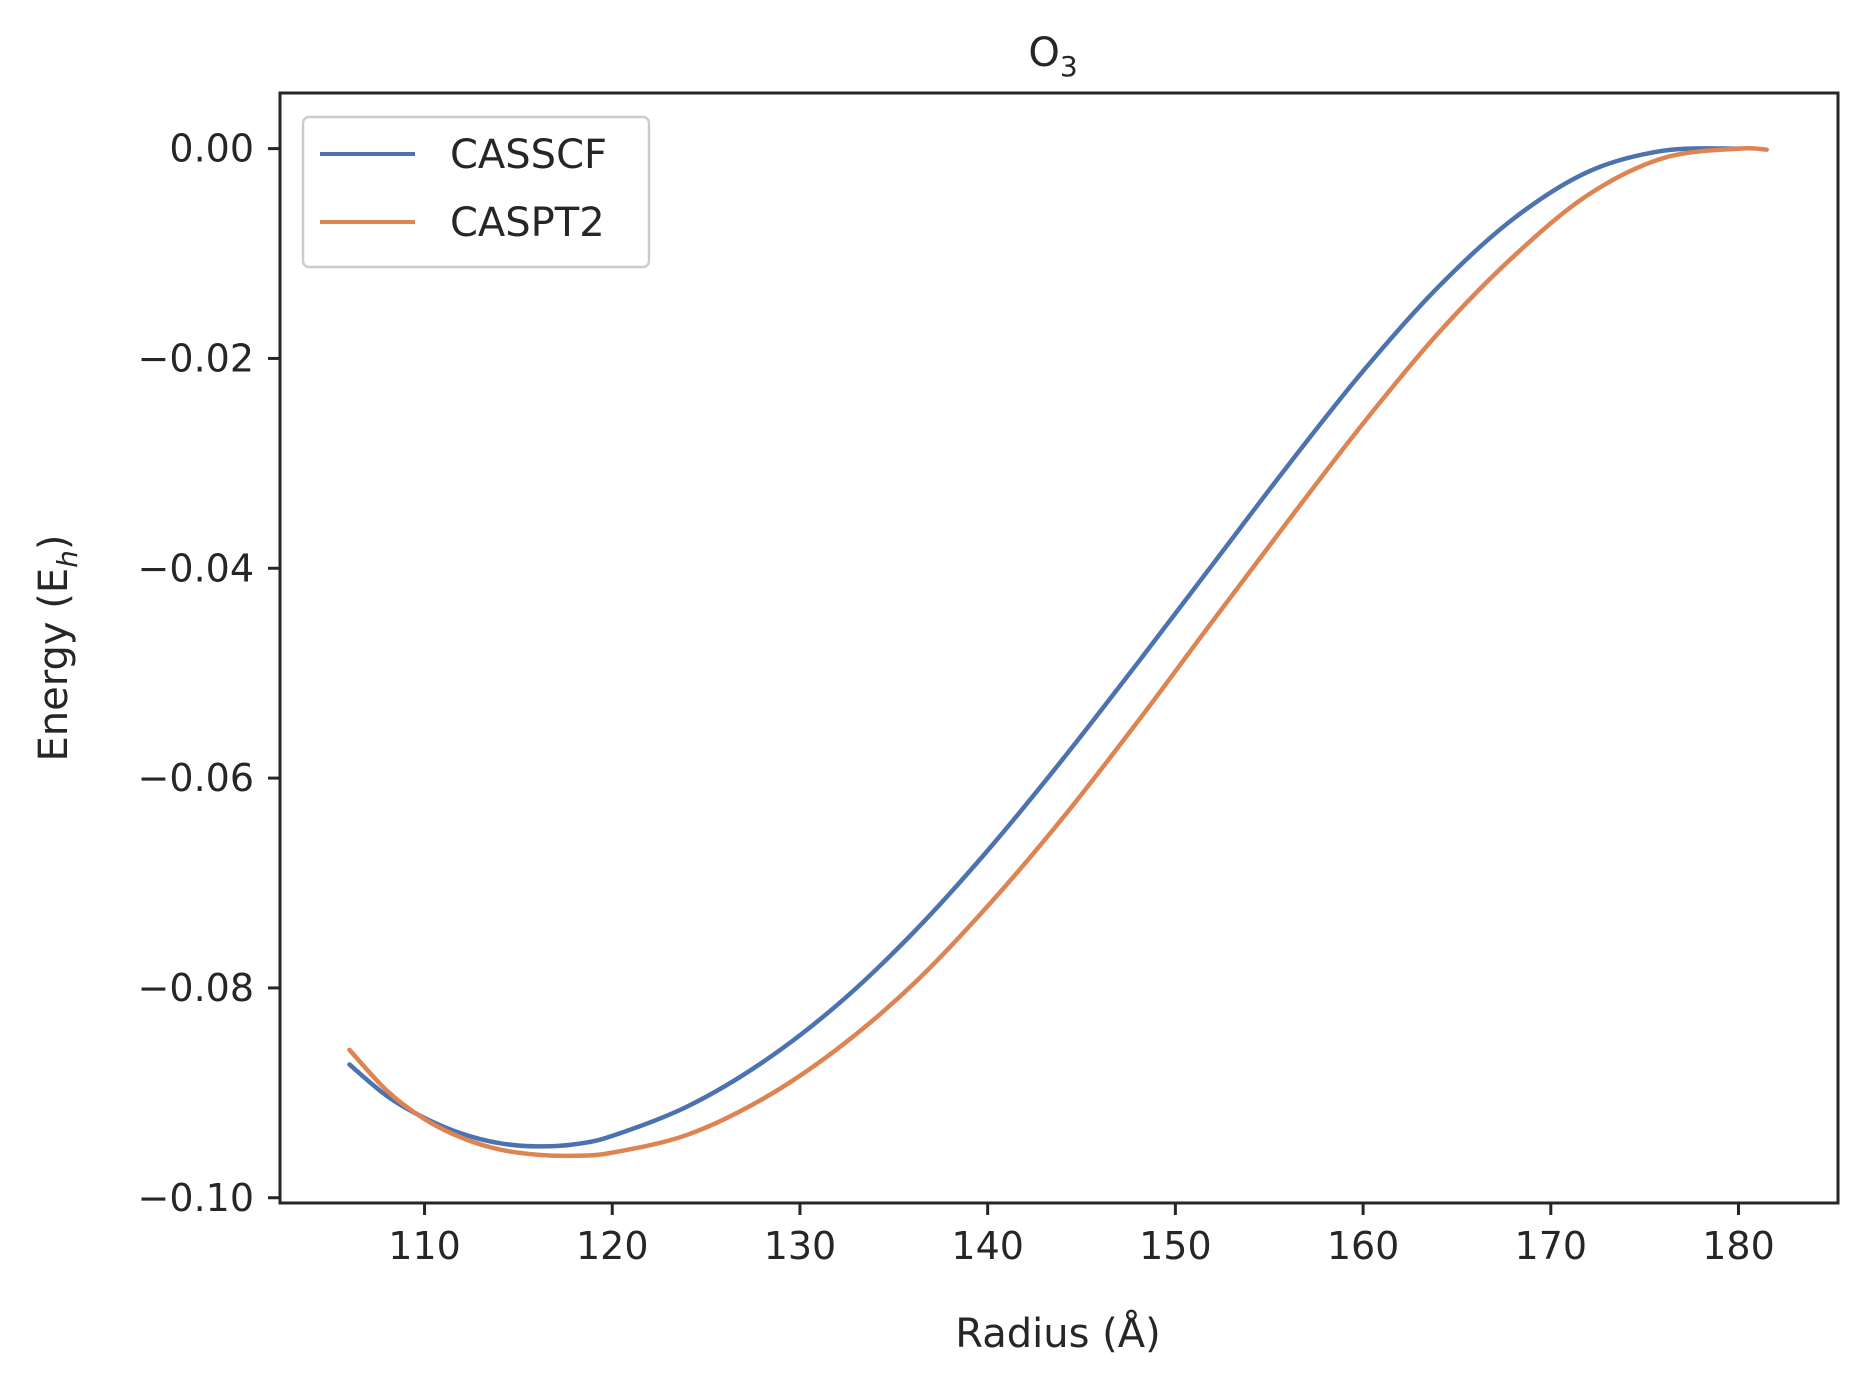 The height and width of the screenshot is (1381, 1858). Describe the element at coordinates (57, 648) in the screenshot. I see `y-axis-label: Energy (Eh)` at that location.